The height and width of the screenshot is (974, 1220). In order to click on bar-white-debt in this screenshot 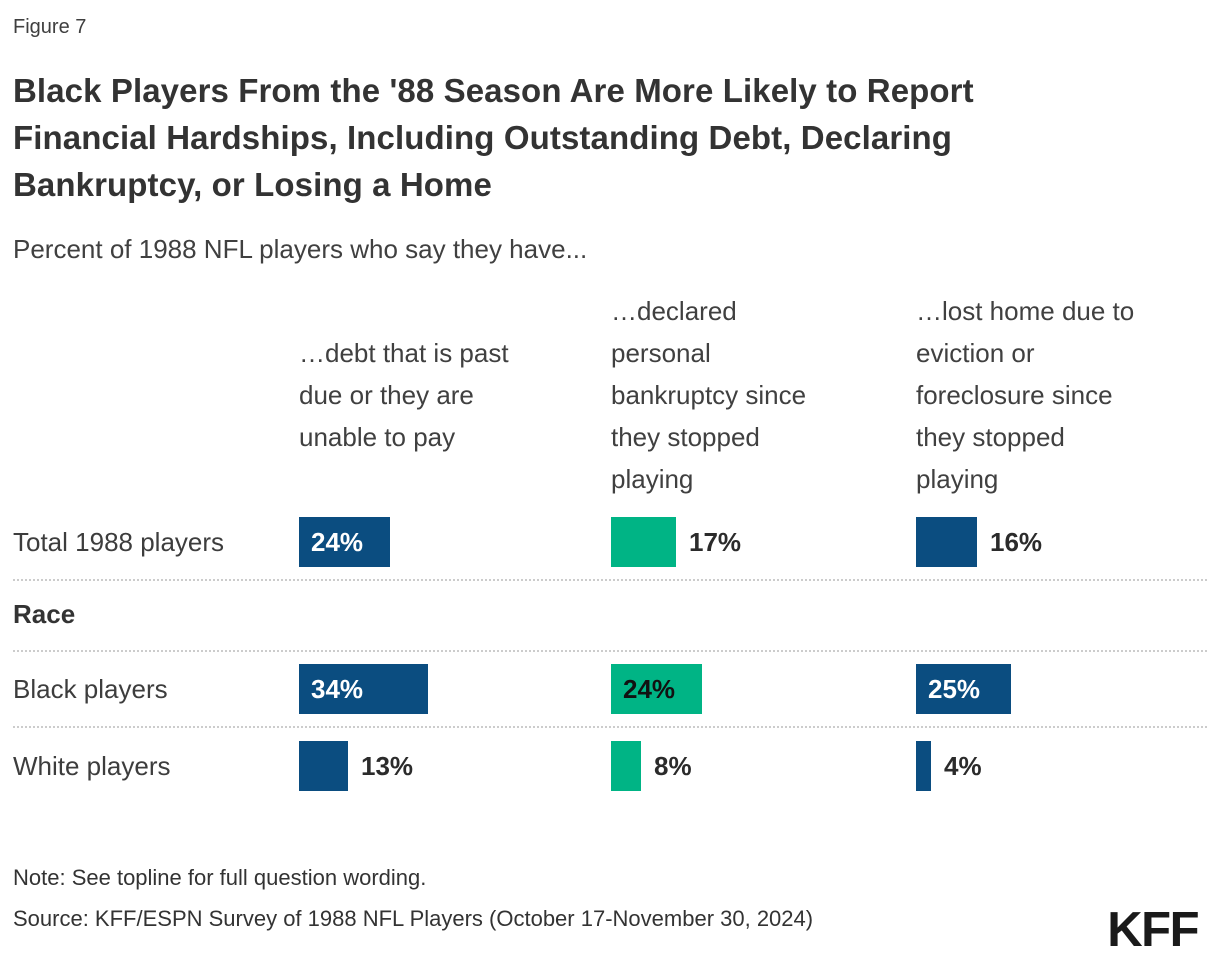, I will do `click(323, 766)`.